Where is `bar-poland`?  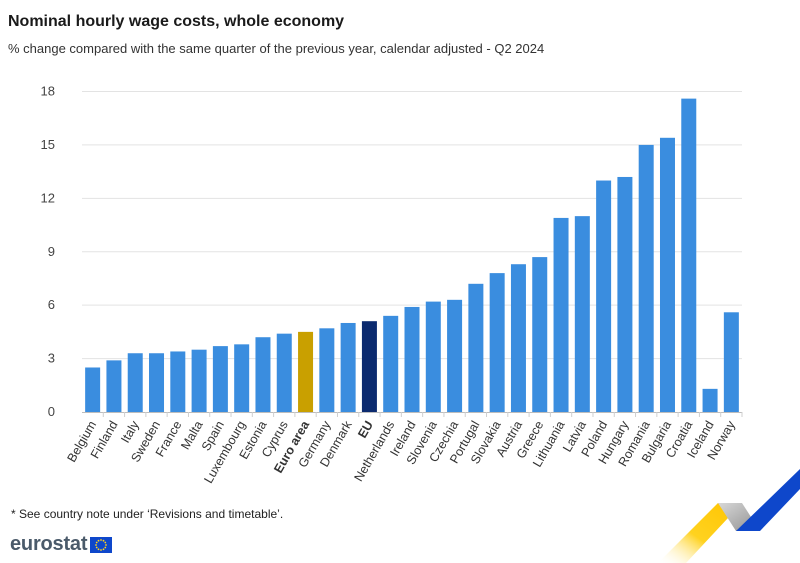
bar-poland is located at coordinates (604, 296).